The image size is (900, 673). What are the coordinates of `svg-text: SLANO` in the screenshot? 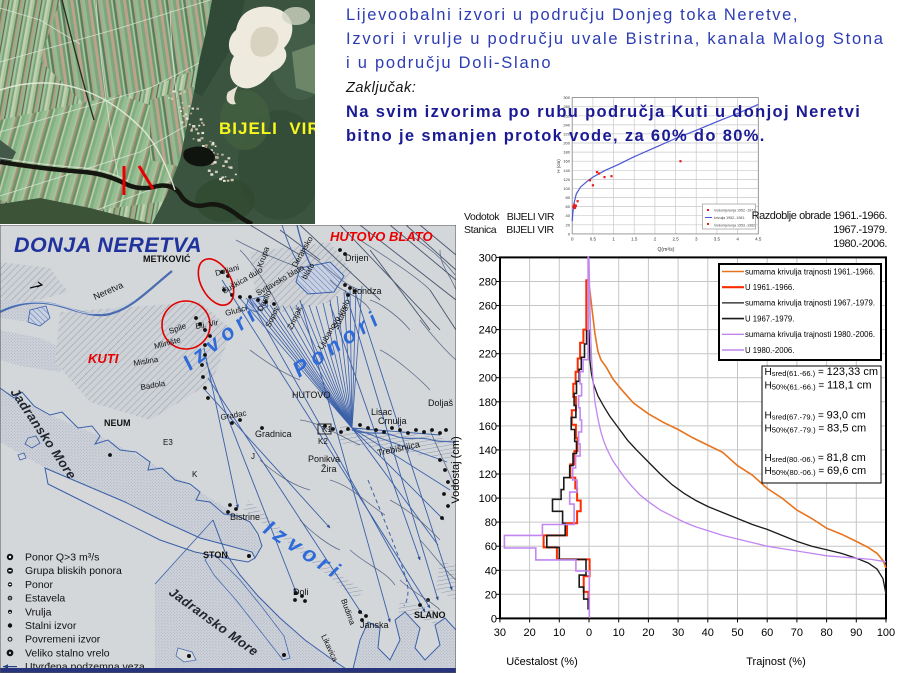 It's located at (430, 615).